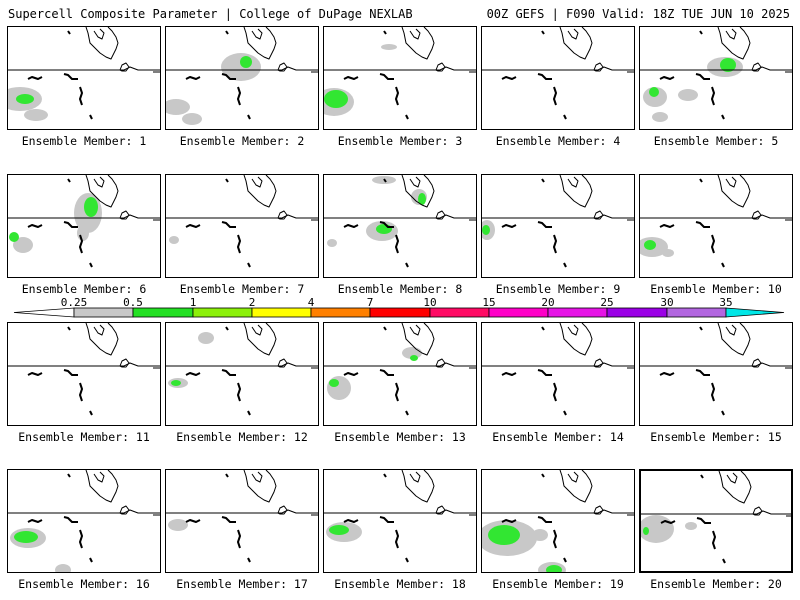 This screenshot has width=800, height=600. I want to click on colorbar-tick-label: 1, so click(193, 302).